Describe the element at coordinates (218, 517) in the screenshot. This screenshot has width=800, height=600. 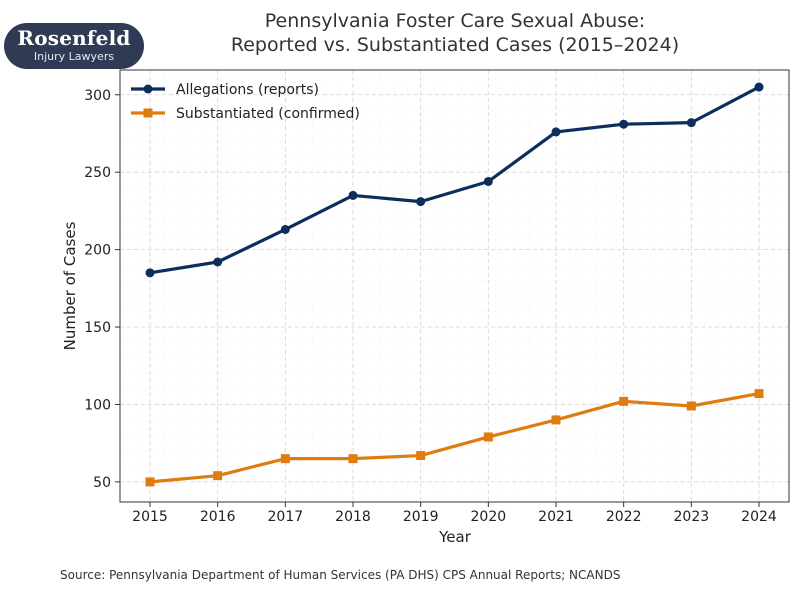
I see `x-tick-label: 2016` at that location.